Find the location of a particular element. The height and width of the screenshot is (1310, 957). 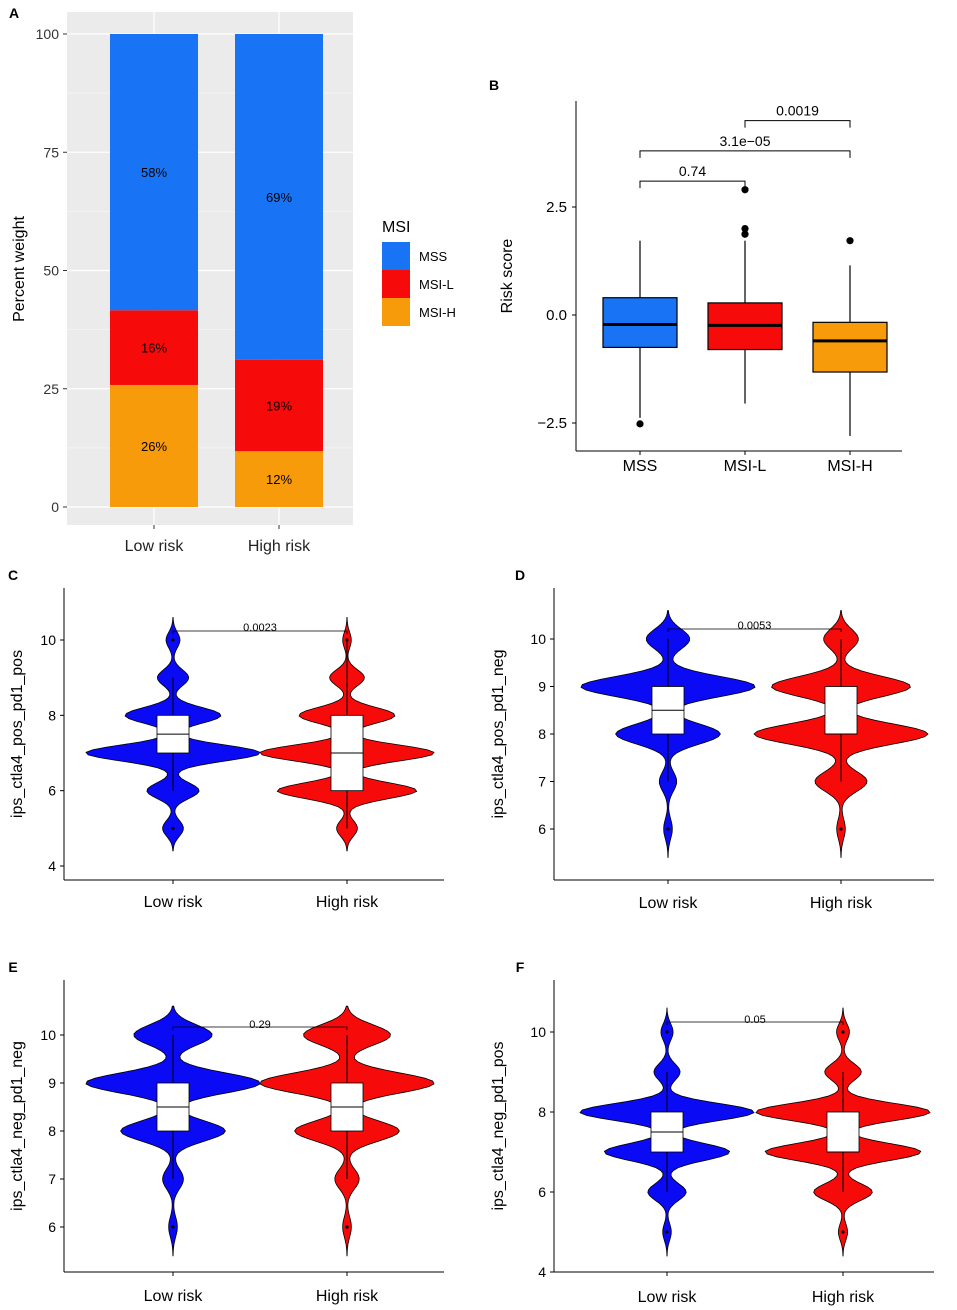

significance-pvalue: 3.1e−05 is located at coordinates (745, 141).